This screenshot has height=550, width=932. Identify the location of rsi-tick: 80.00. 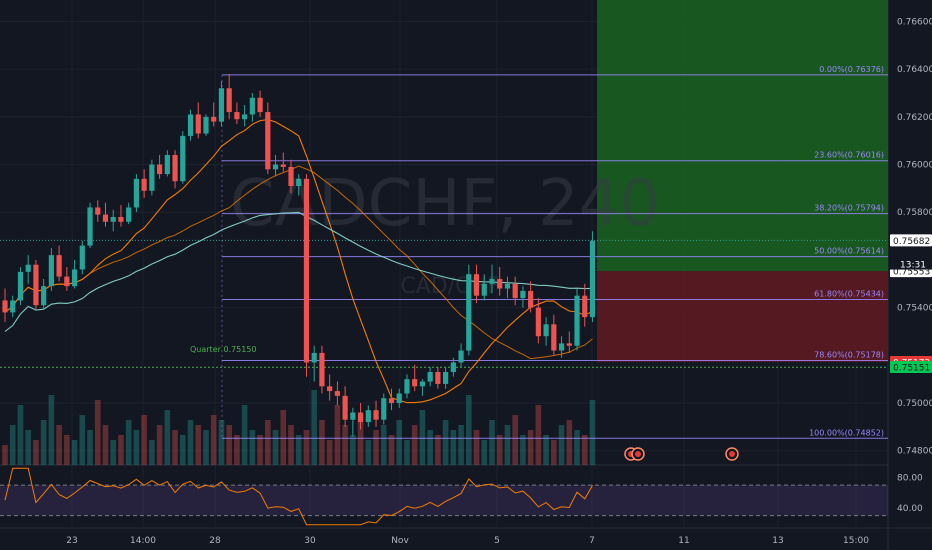
(910, 478).